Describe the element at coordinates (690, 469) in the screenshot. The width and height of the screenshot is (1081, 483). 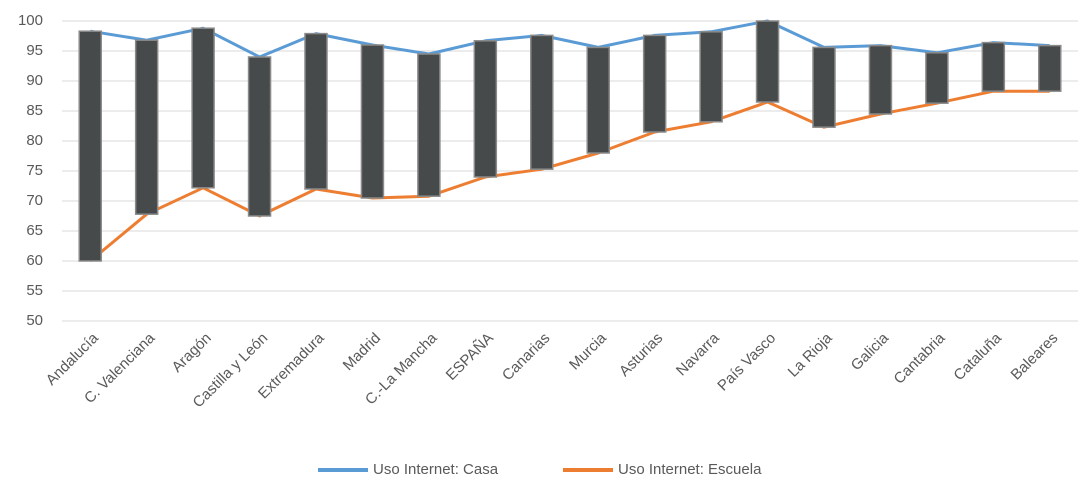
I see `legend-label: Uso Internet: Escuela` at that location.